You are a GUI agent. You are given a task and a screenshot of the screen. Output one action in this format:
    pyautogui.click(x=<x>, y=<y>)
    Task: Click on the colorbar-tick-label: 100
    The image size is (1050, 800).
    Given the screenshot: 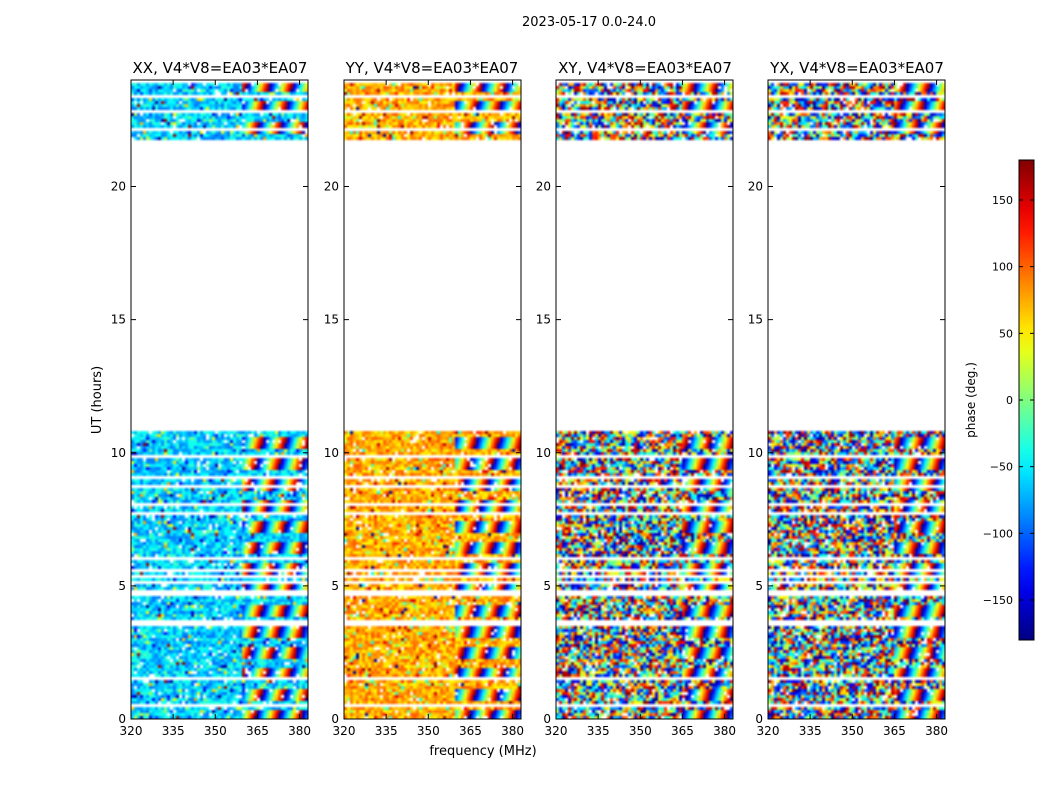 What is the action you would take?
    pyautogui.click(x=1002, y=267)
    